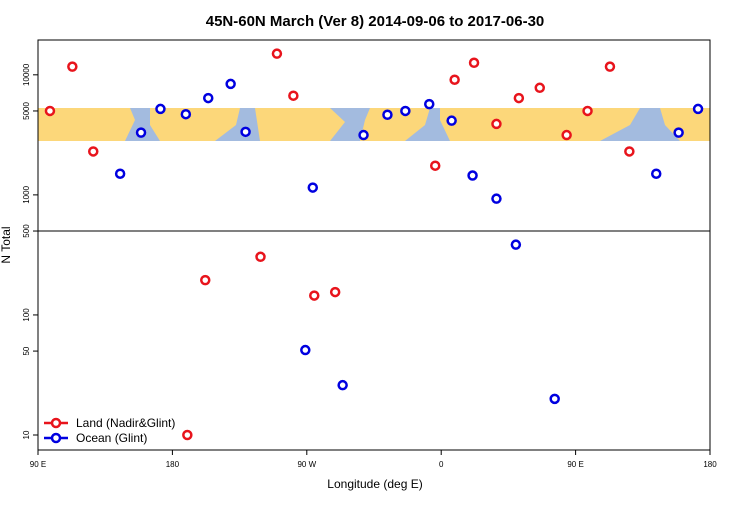 The height and width of the screenshot is (505, 750). What do you see at coordinates (374, 484) in the screenshot?
I see `x-axis-label: Longitude (deg E)` at bounding box center [374, 484].